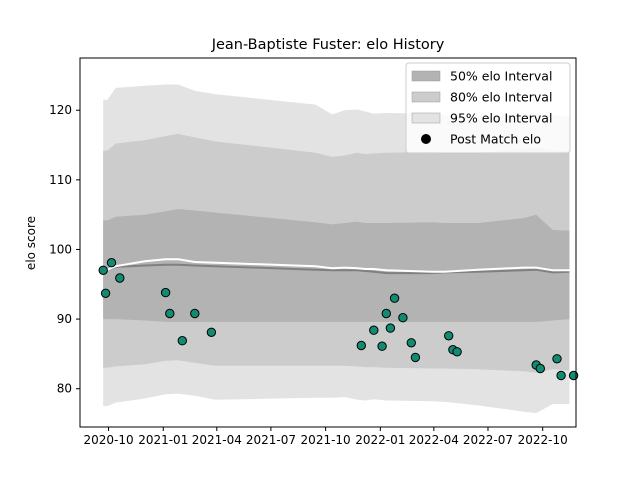 The image size is (640, 480). Describe the element at coordinates (60, 180) in the screenshot. I see `y-tick-label: 110` at that location.